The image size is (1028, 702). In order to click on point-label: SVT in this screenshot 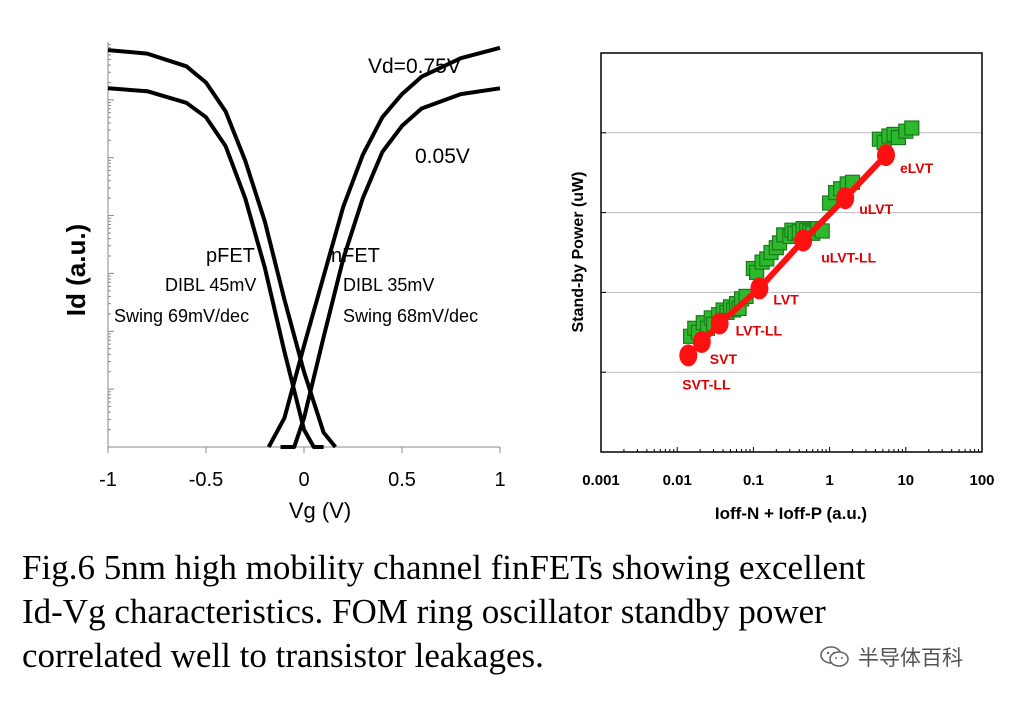, I will do `click(724, 359)`.